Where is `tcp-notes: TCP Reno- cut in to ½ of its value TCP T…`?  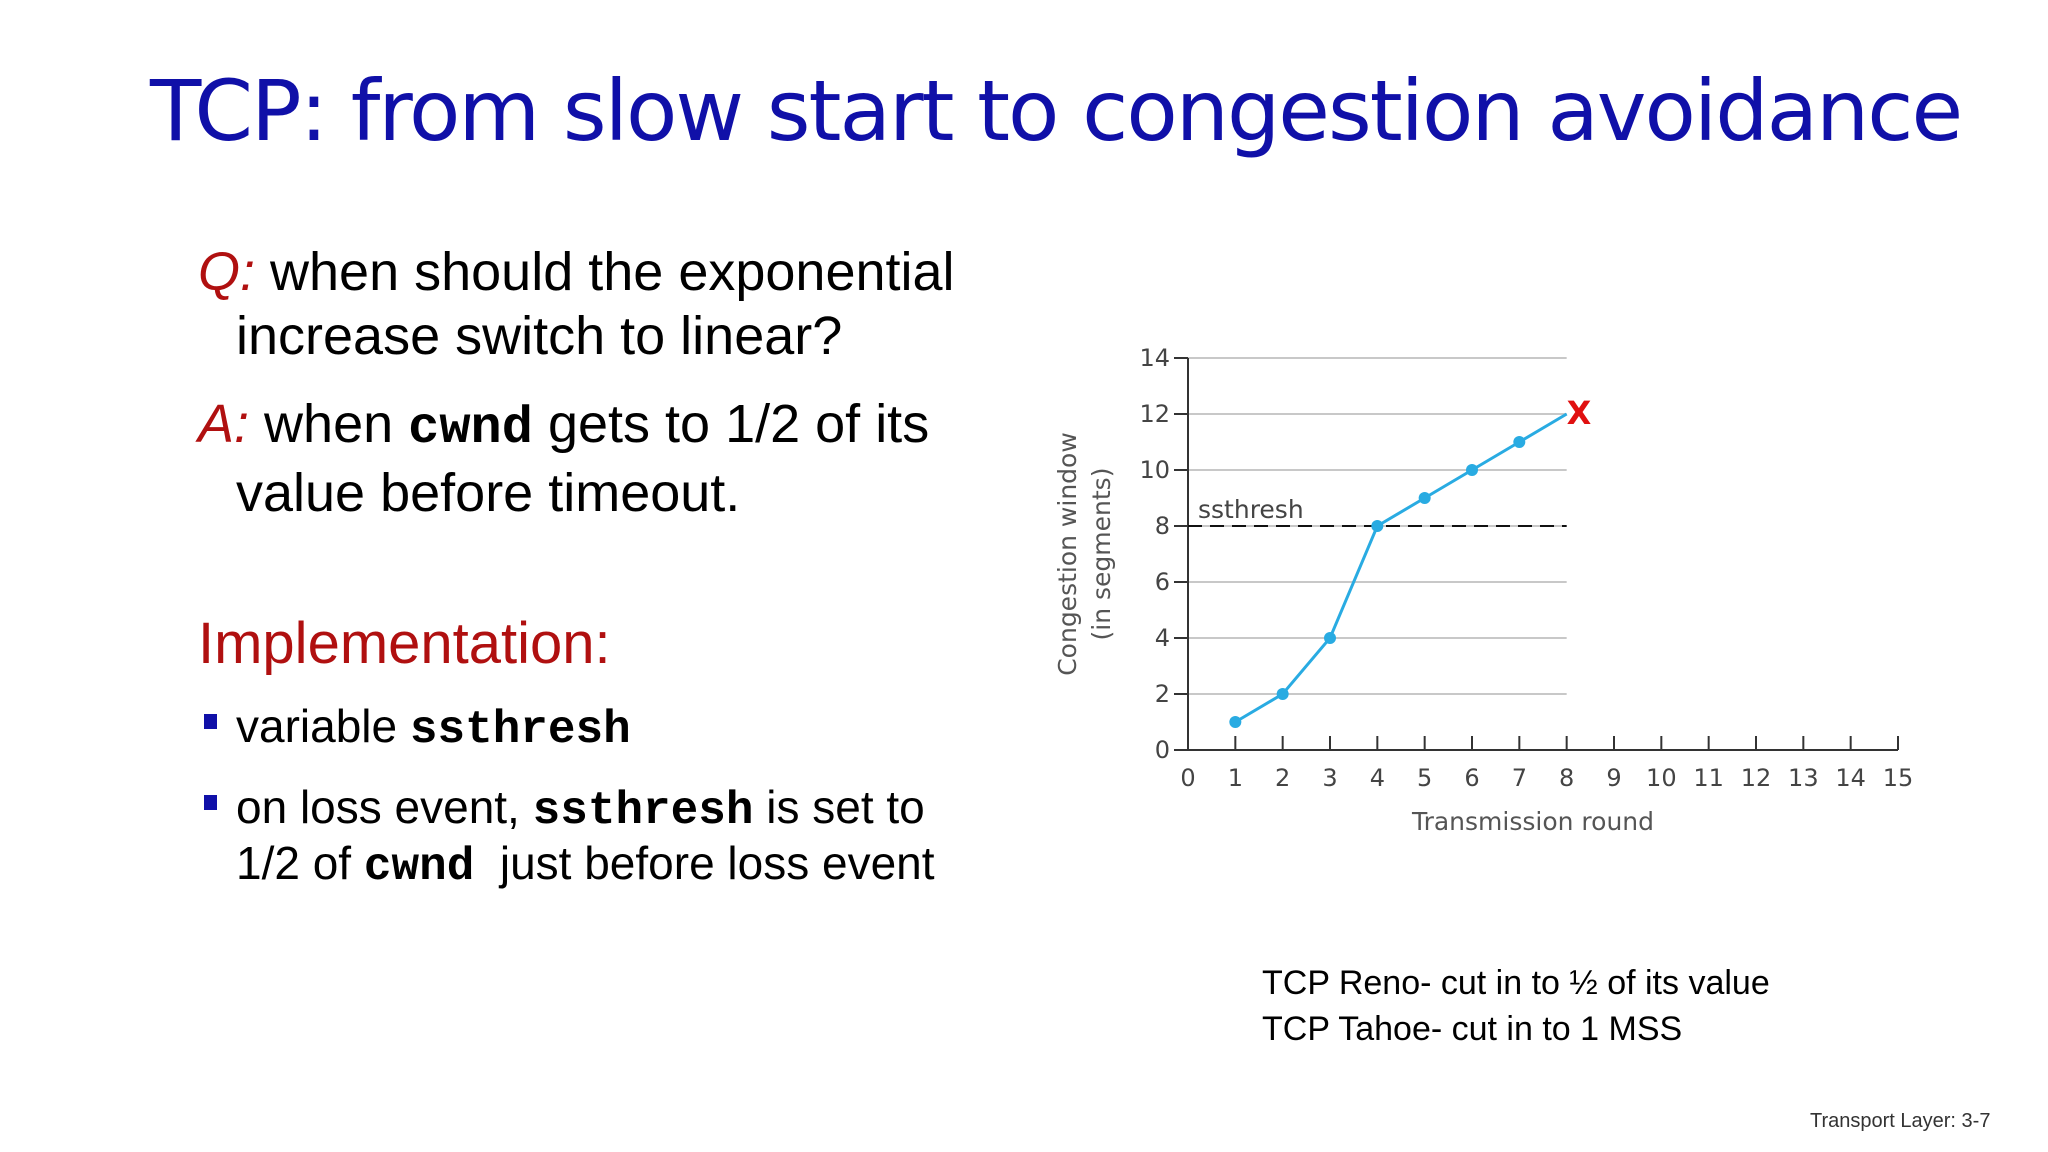 tcp-notes: TCP Reno- cut in to ½ of its value TCP T… is located at coordinates (1516, 1006).